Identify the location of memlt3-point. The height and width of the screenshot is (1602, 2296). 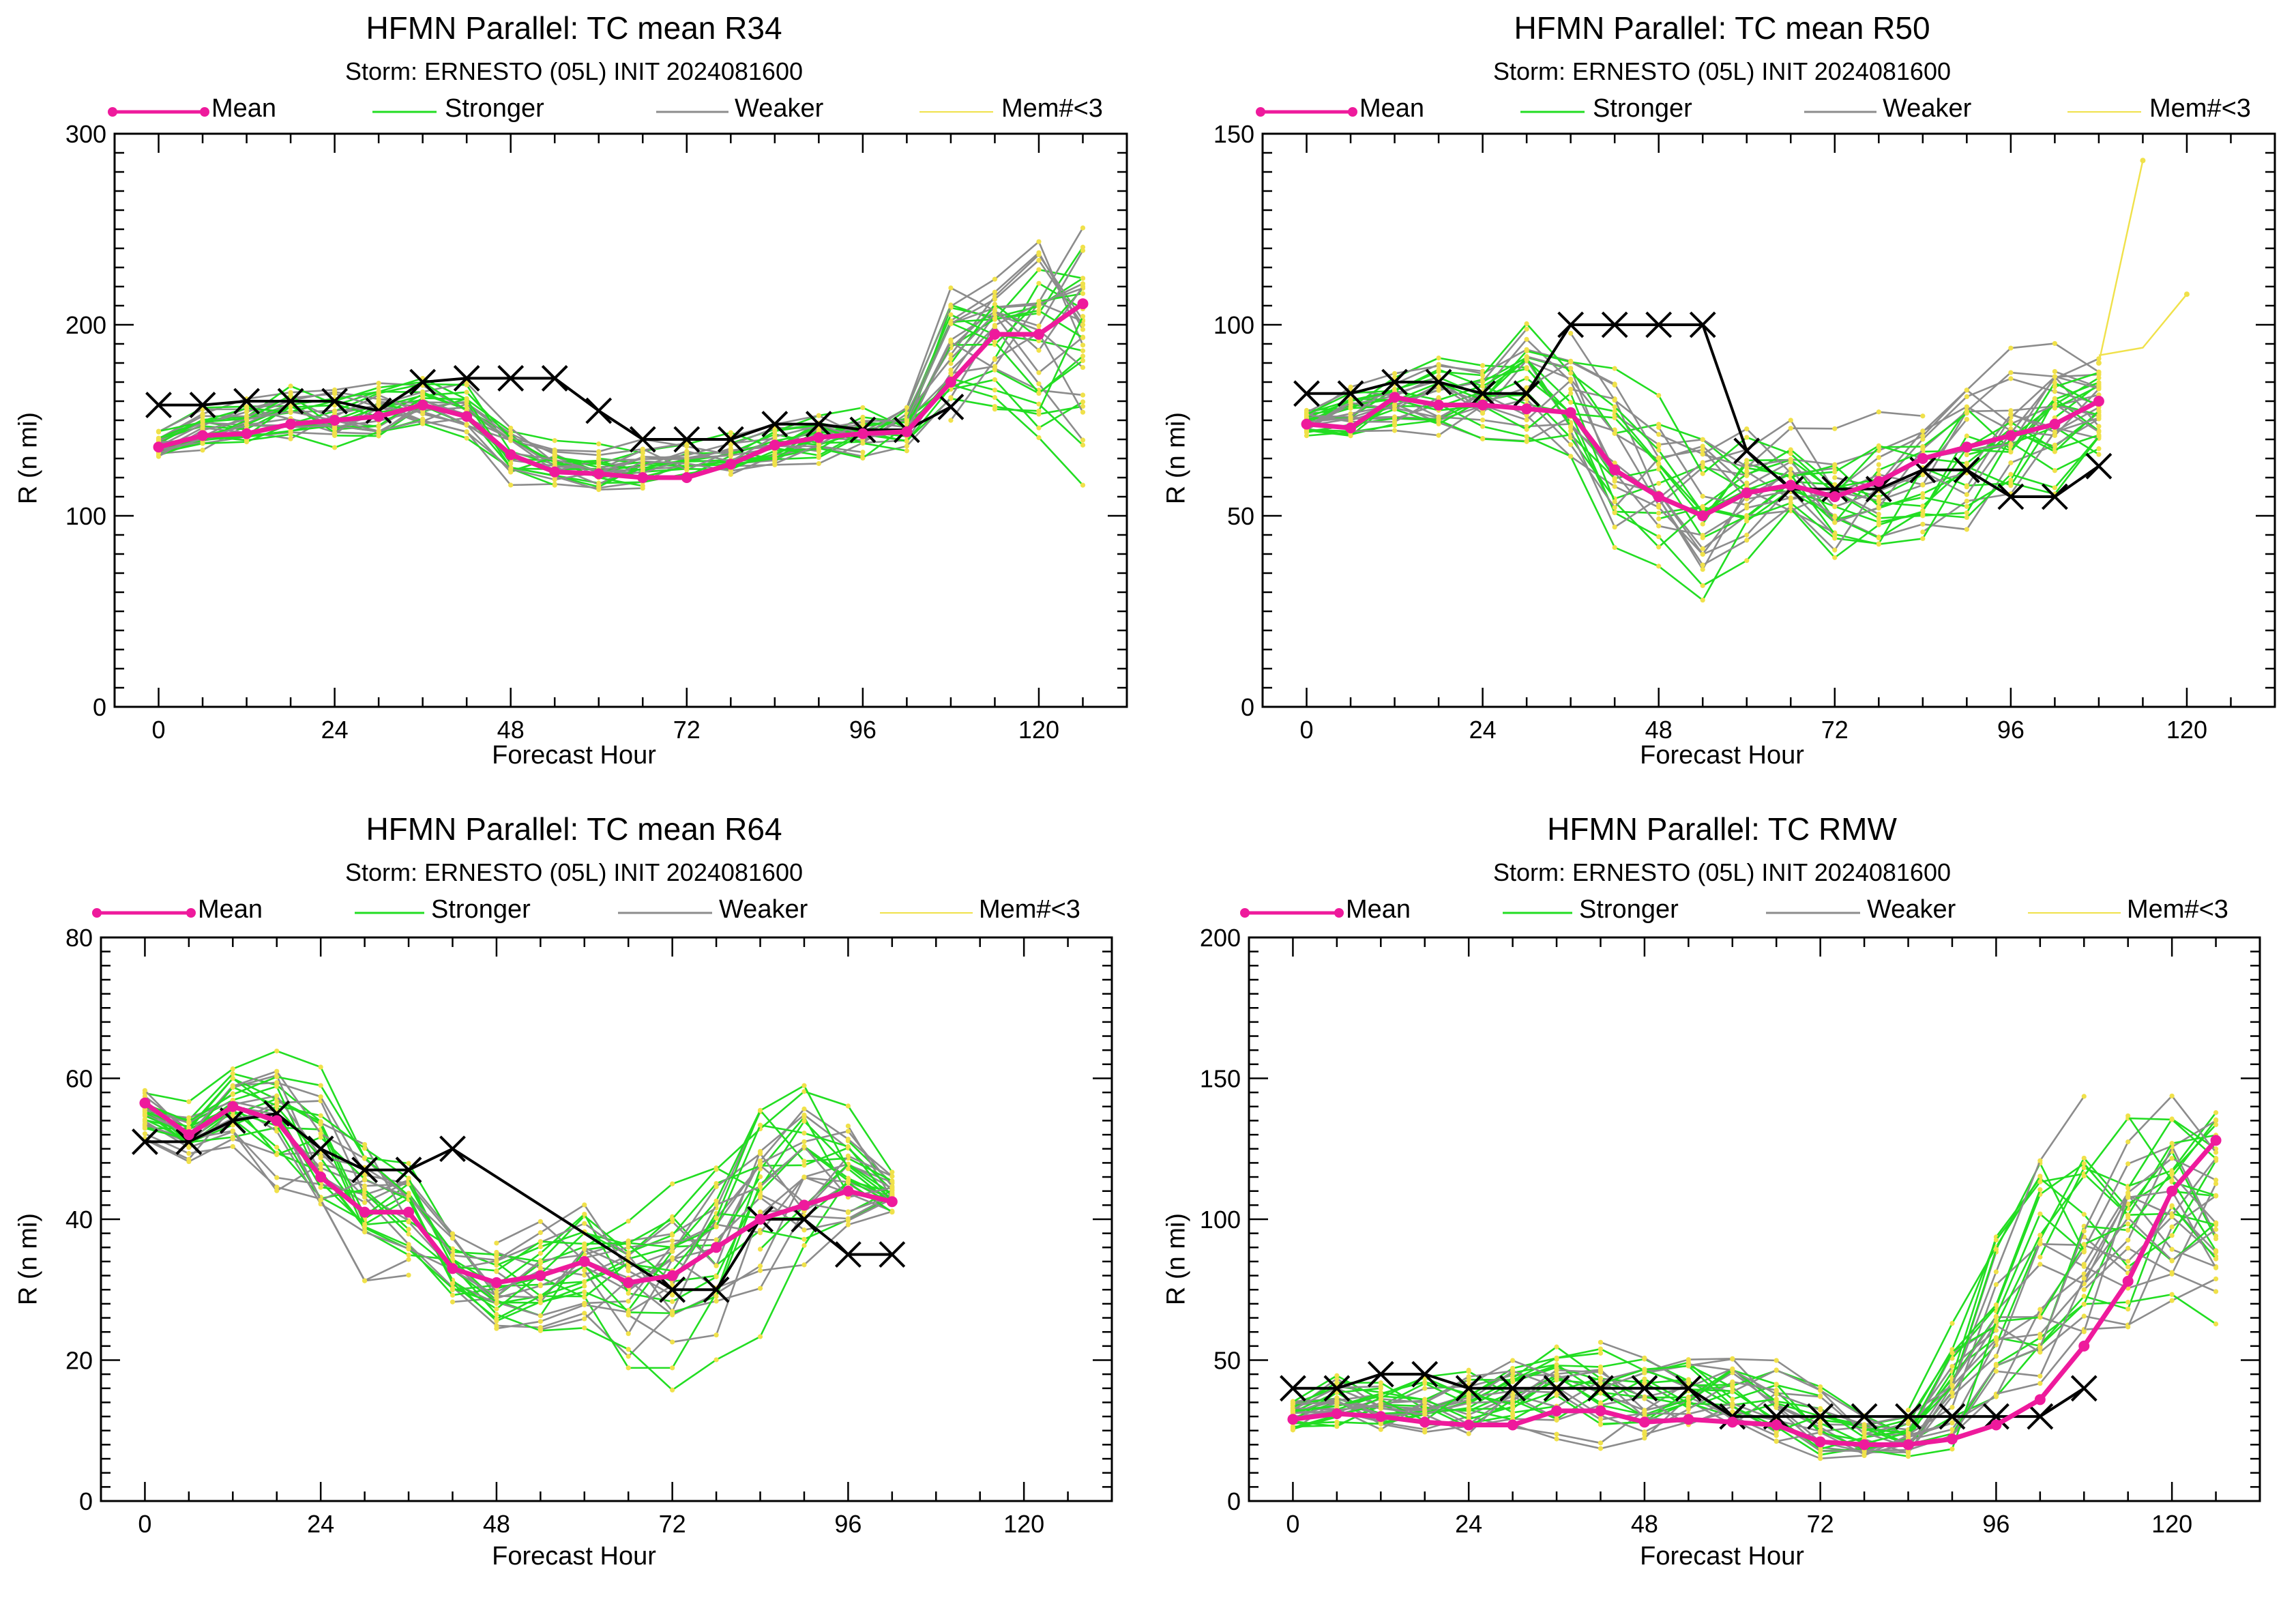
(2098, 363).